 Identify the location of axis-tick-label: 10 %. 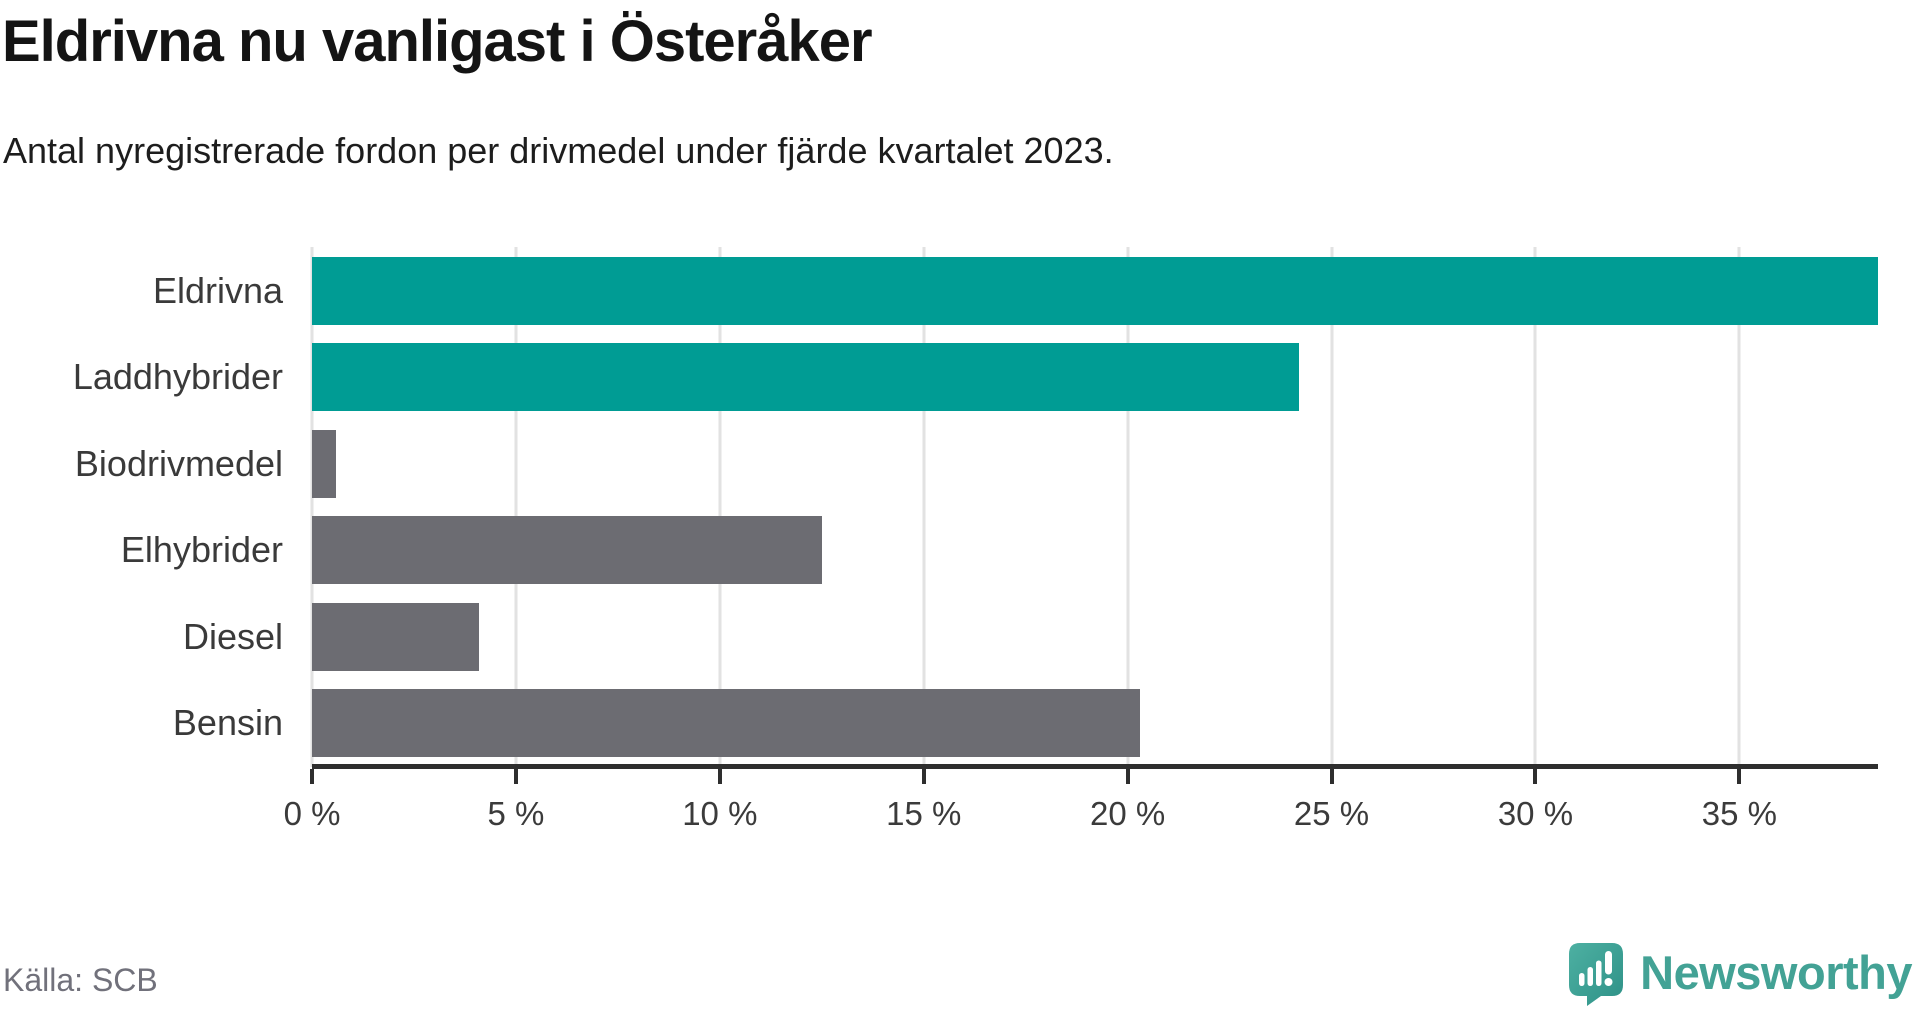
(720, 813).